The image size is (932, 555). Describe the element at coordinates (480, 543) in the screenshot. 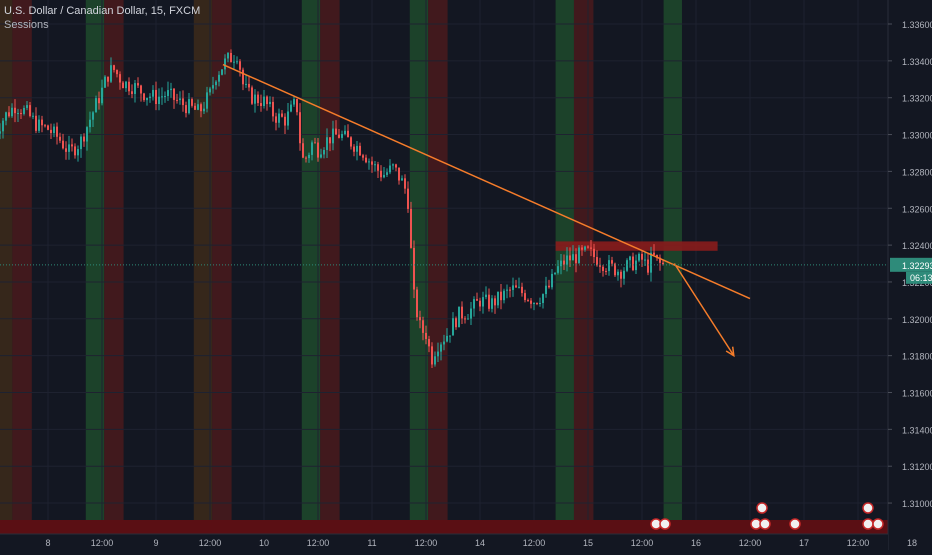

I see `time-tick-label: 14` at that location.